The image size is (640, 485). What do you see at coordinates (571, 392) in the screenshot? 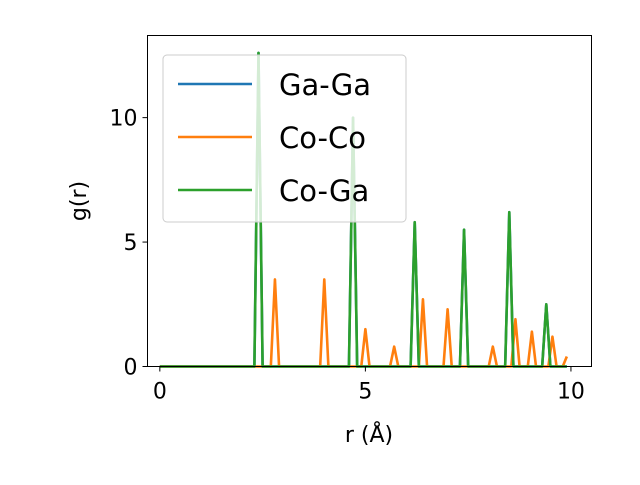
I see `x-tick-label: 10` at bounding box center [571, 392].